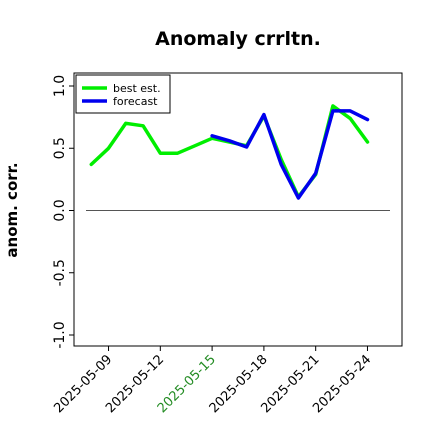 Image resolution: width=440 pixels, height=440 pixels. What do you see at coordinates (60, 272) in the screenshot?
I see `y-tick-label: -0.5` at bounding box center [60, 272].